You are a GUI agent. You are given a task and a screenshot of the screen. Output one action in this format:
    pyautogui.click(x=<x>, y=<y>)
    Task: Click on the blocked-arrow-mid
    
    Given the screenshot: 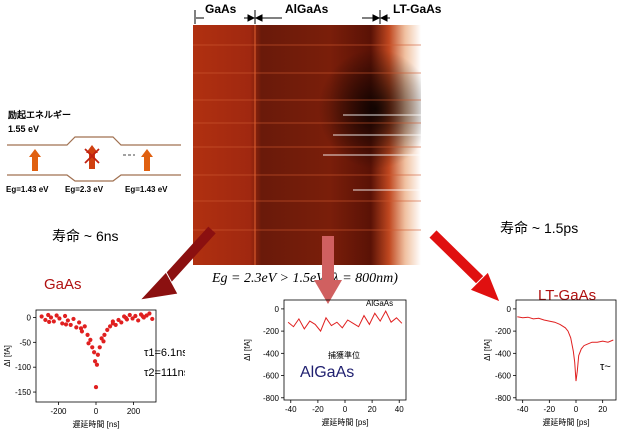 What is the action you would take?
    pyautogui.click(x=92, y=157)
    